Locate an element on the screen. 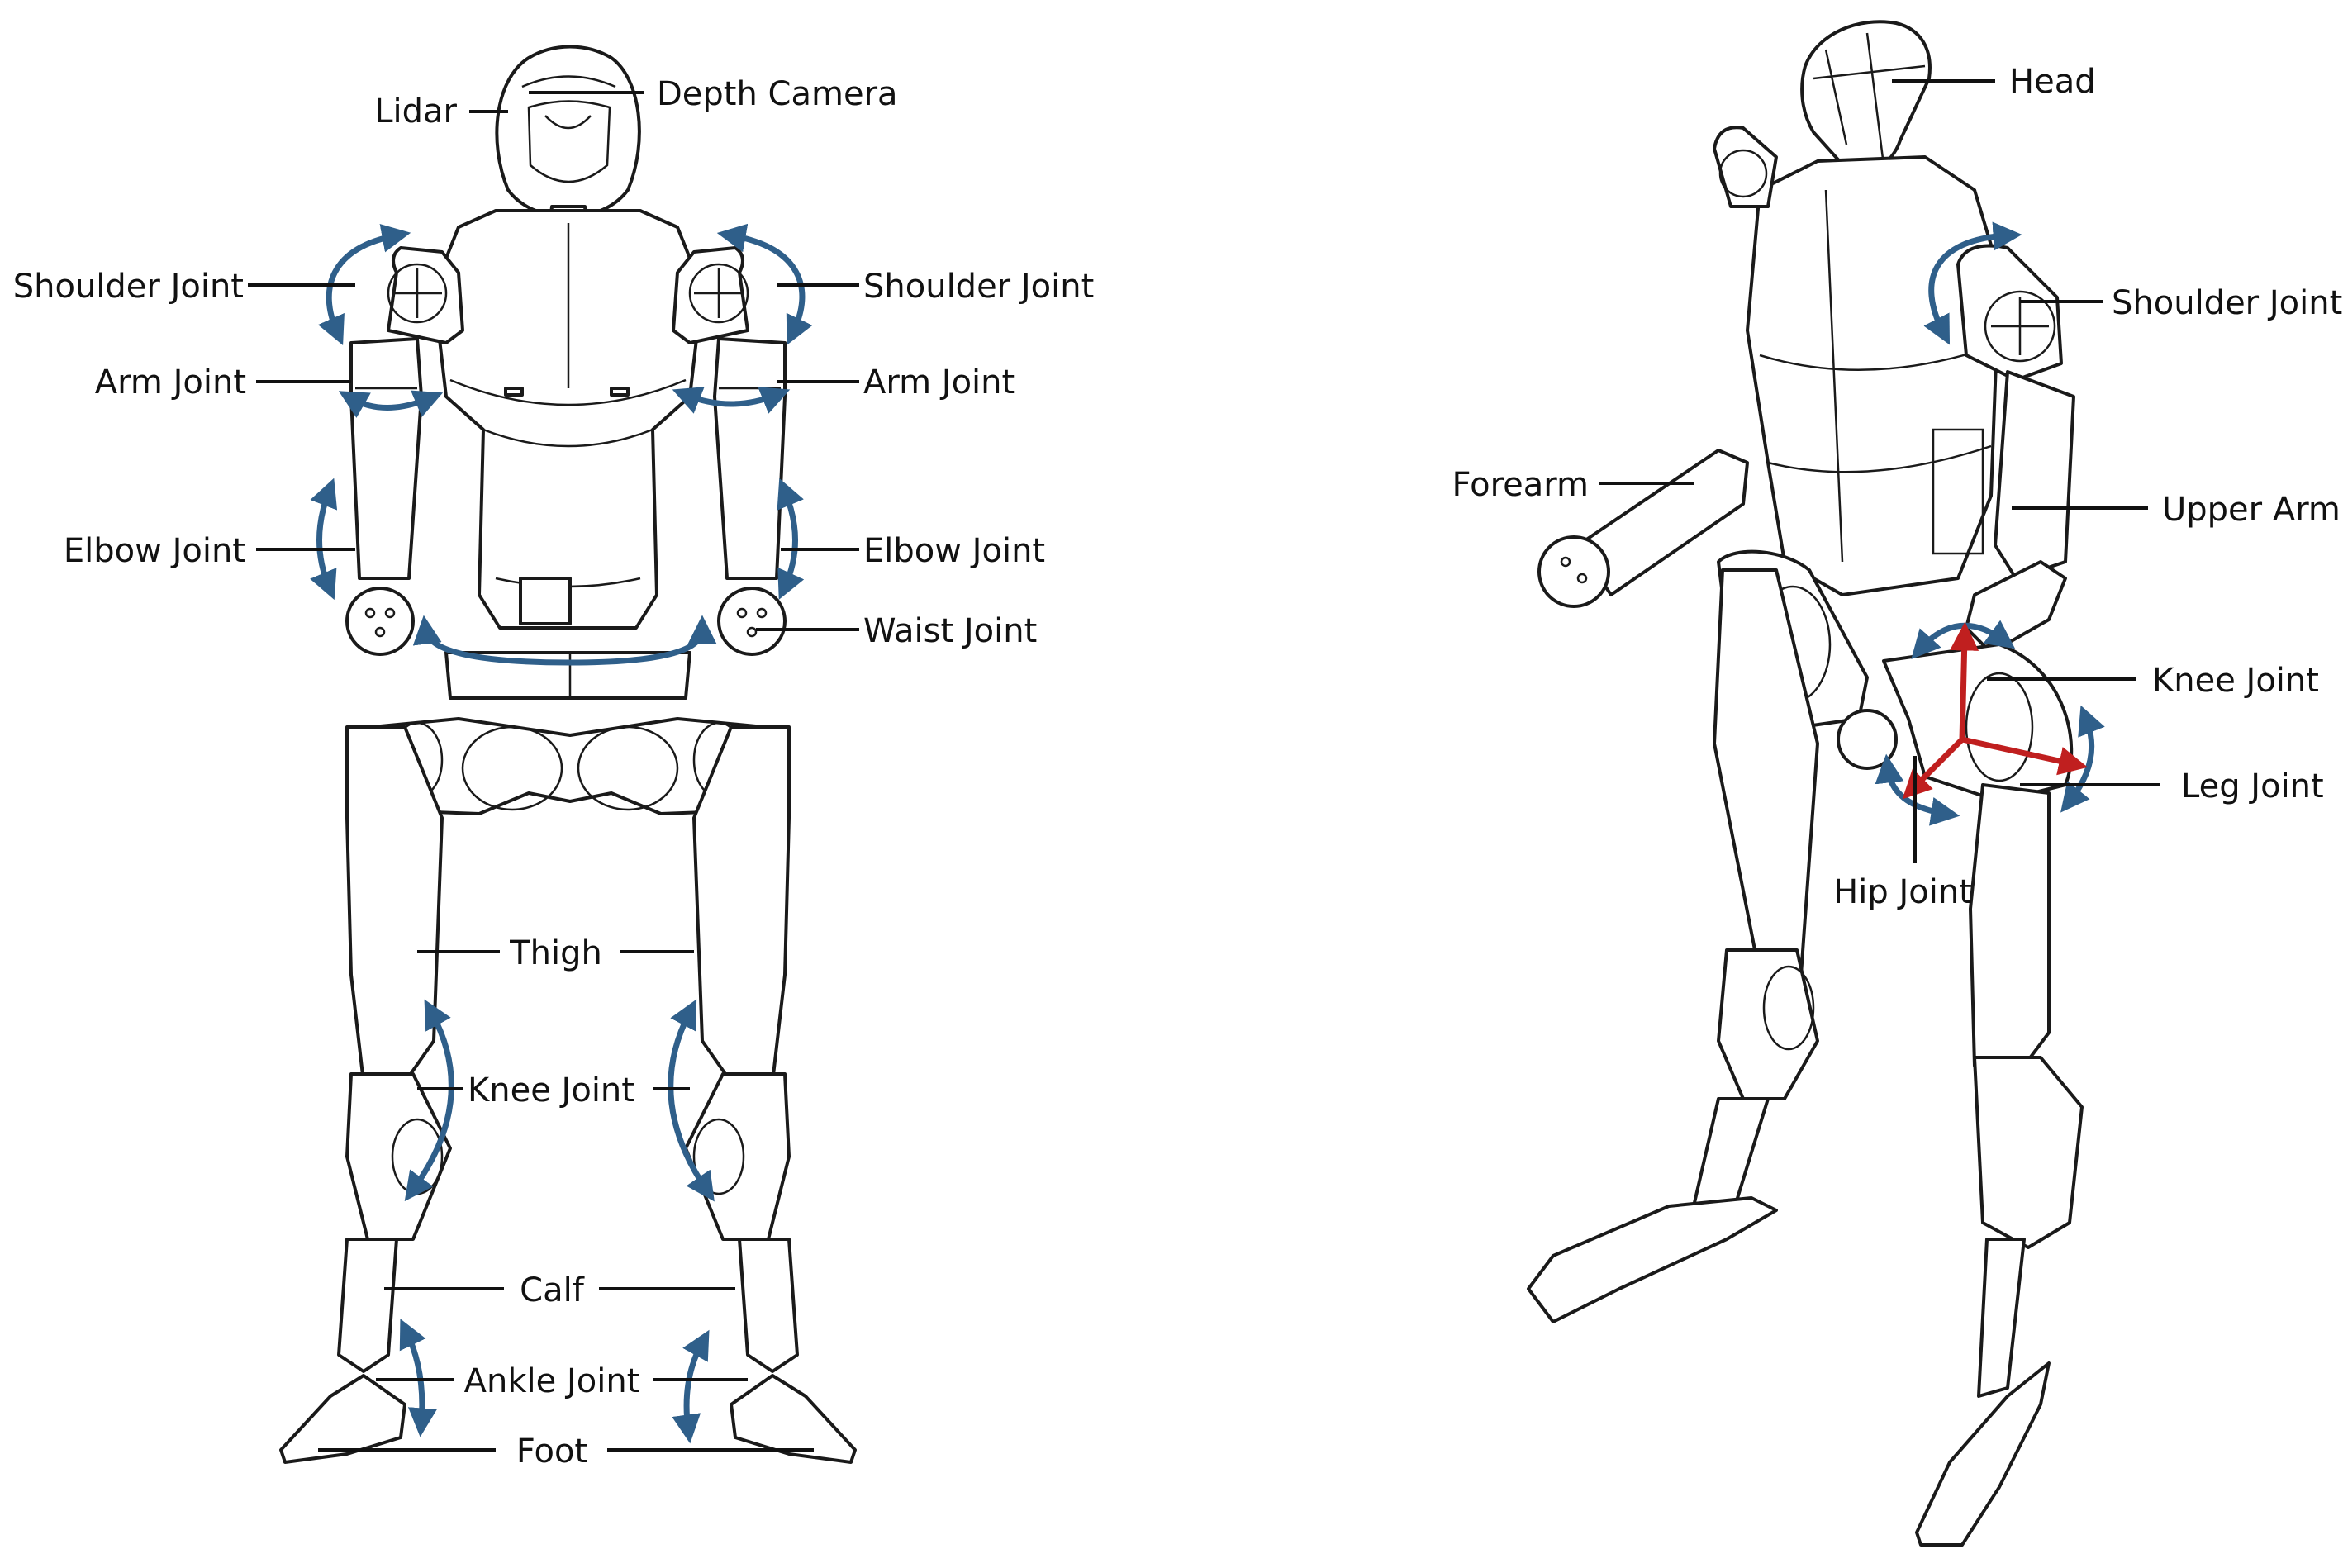 The image size is (2343, 1568). label-knee-joint: Knee Joint is located at coordinates (551, 1090).